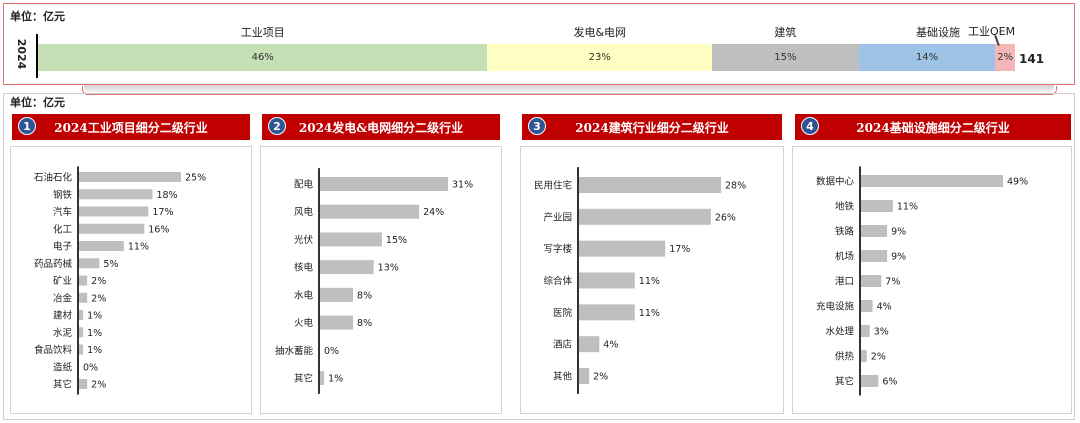 This screenshot has width=1080, height=423. Describe the element at coordinates (158, 229) in the screenshot. I see `value-label: 16%` at that location.